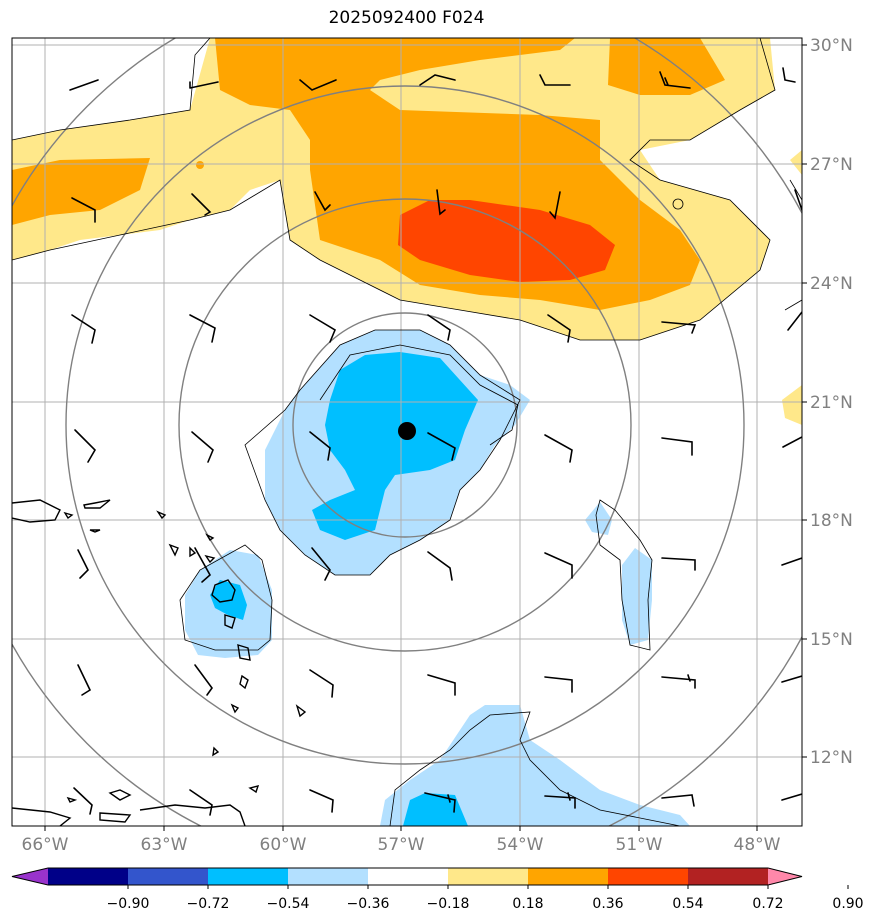  I want to click on positive-anomaly-orange, so click(81, 191).